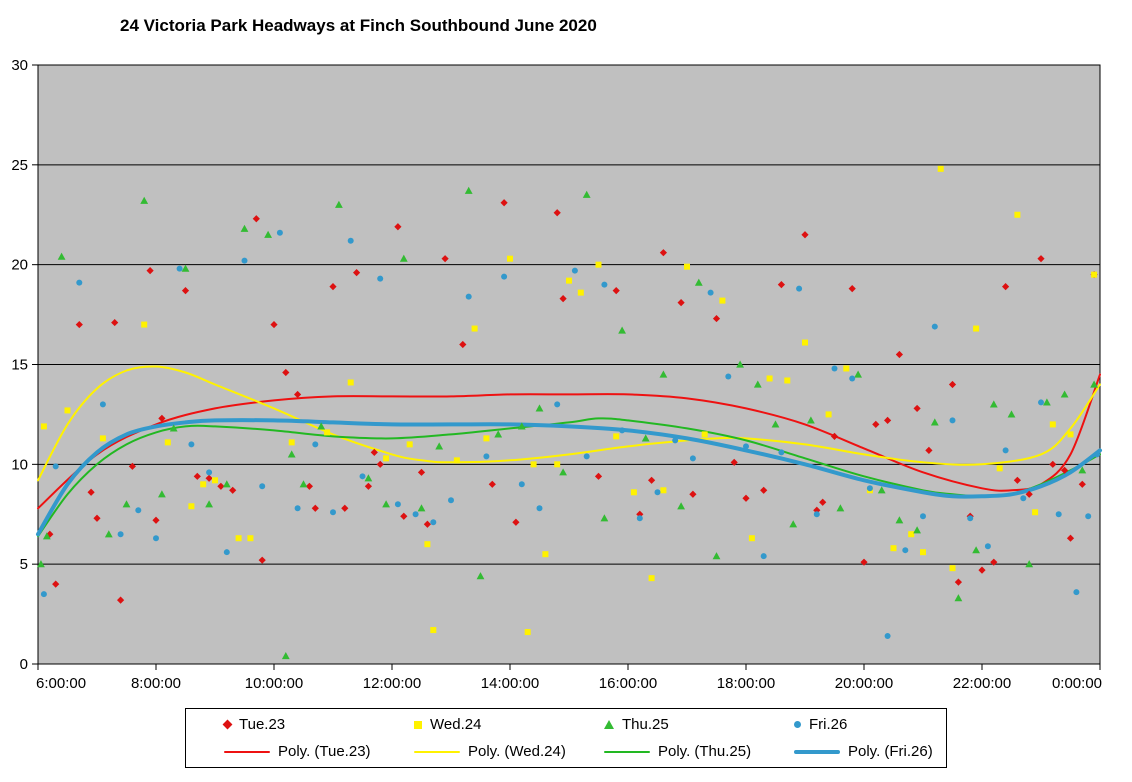 Image resolution: width=1132 pixels, height=782 pixels. What do you see at coordinates (61, 683) in the screenshot?
I see `x-tick-label: 6:00:00` at bounding box center [61, 683].